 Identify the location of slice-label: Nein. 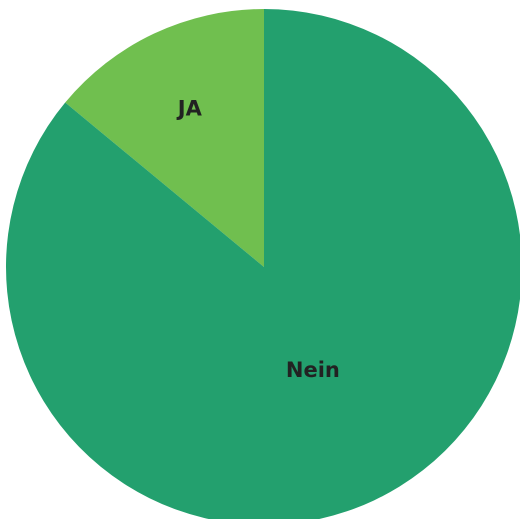
(313, 370).